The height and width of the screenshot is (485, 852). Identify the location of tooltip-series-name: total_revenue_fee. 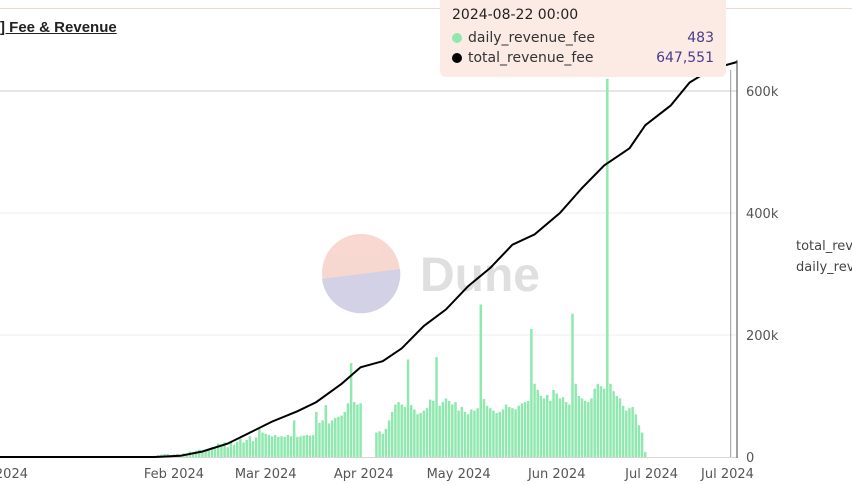
(531, 58).